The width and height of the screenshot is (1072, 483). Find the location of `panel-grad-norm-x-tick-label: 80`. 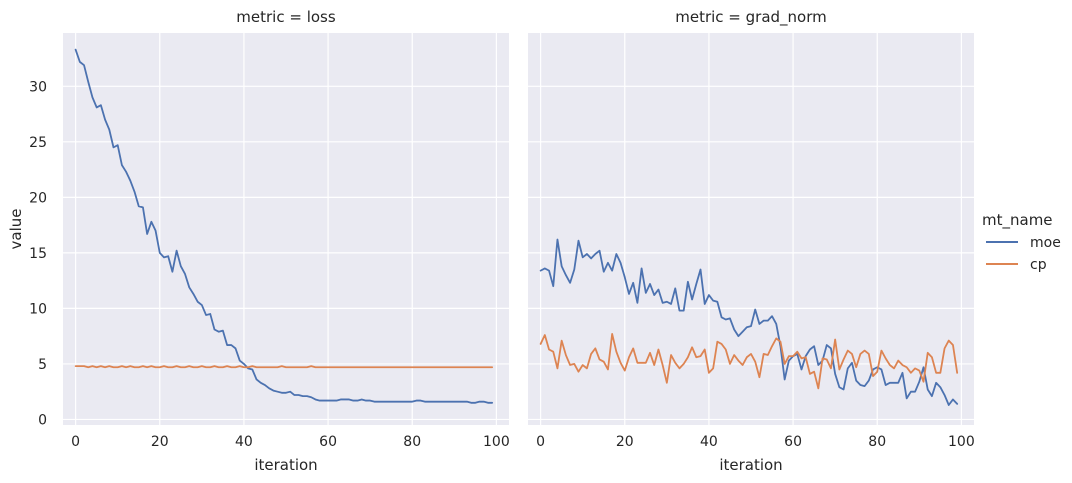

panel-grad-norm-x-tick-label: 80 is located at coordinates (877, 442).